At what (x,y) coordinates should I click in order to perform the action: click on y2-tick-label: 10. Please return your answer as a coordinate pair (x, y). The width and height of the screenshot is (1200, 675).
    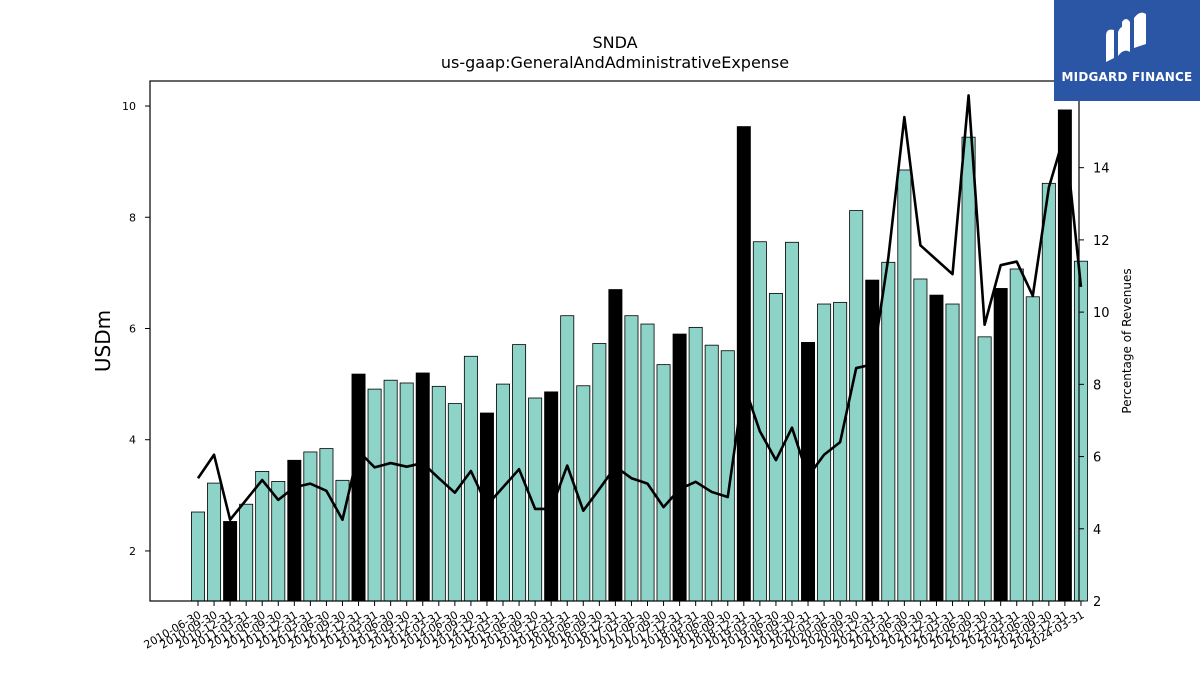
    Looking at the image, I should click on (1101, 313).